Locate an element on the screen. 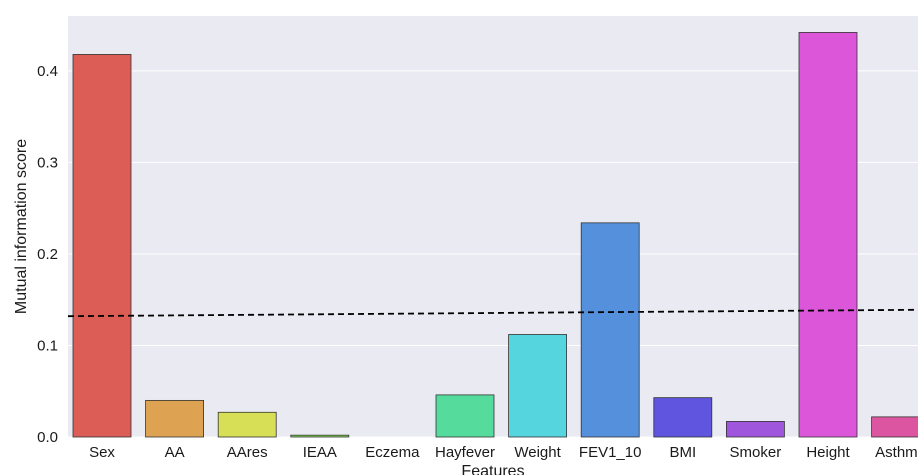 Image resolution: width=918 pixels, height=475 pixels. bar-ieaa is located at coordinates (320, 436).